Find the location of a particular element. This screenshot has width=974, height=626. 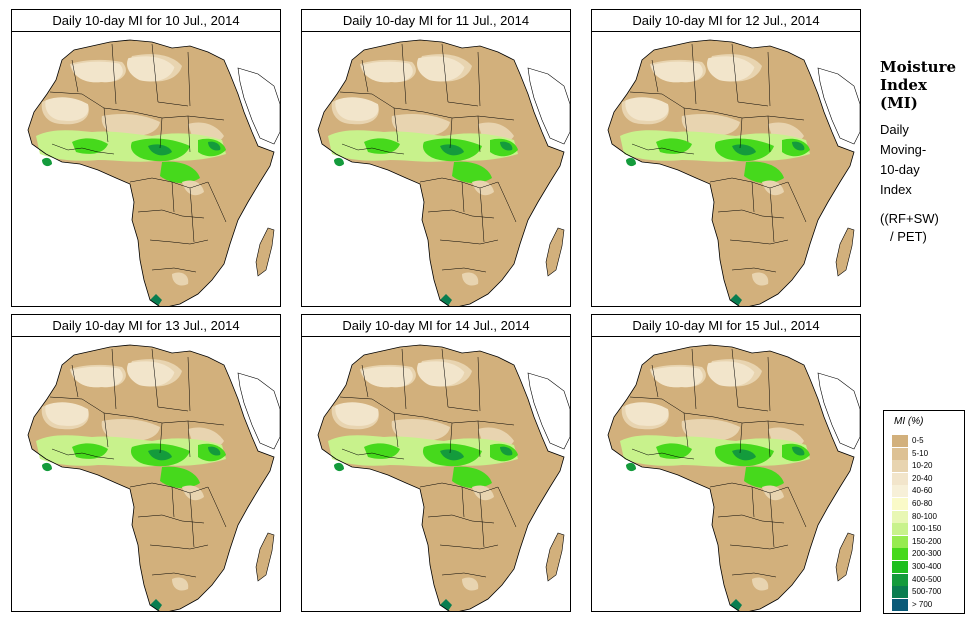

legend-label: 200-300 is located at coordinates (927, 554).